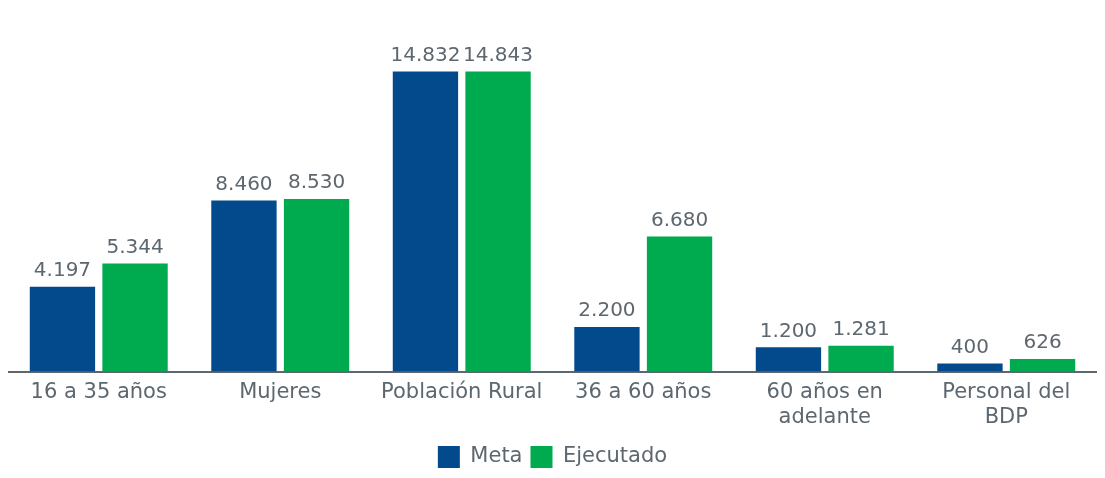 The height and width of the screenshot is (478, 1105). What do you see at coordinates (643, 390) in the screenshot?
I see `x-tick-label: 36 a 60 años` at bounding box center [643, 390].